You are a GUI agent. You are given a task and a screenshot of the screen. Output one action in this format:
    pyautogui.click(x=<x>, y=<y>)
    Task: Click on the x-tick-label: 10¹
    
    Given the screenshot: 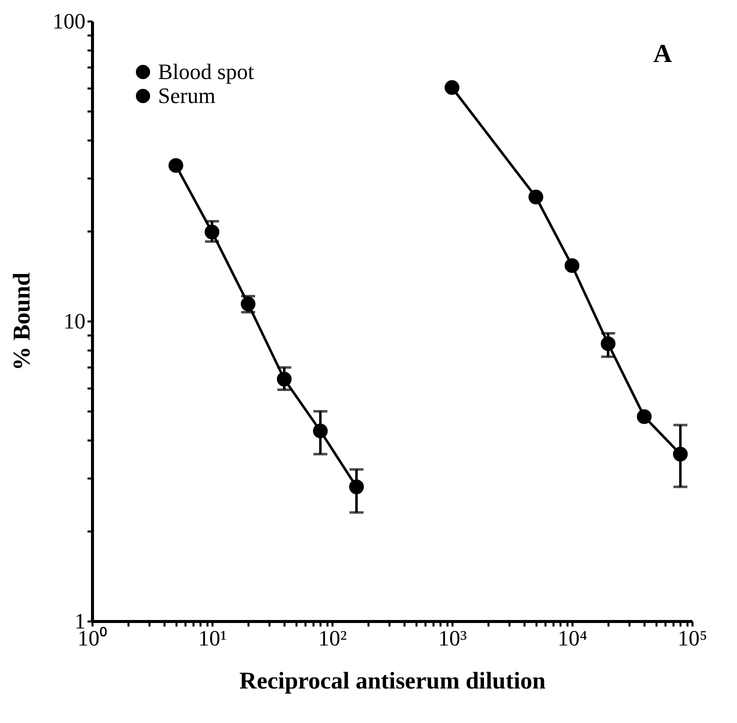 What is the action you would take?
    pyautogui.click(x=212, y=638)
    